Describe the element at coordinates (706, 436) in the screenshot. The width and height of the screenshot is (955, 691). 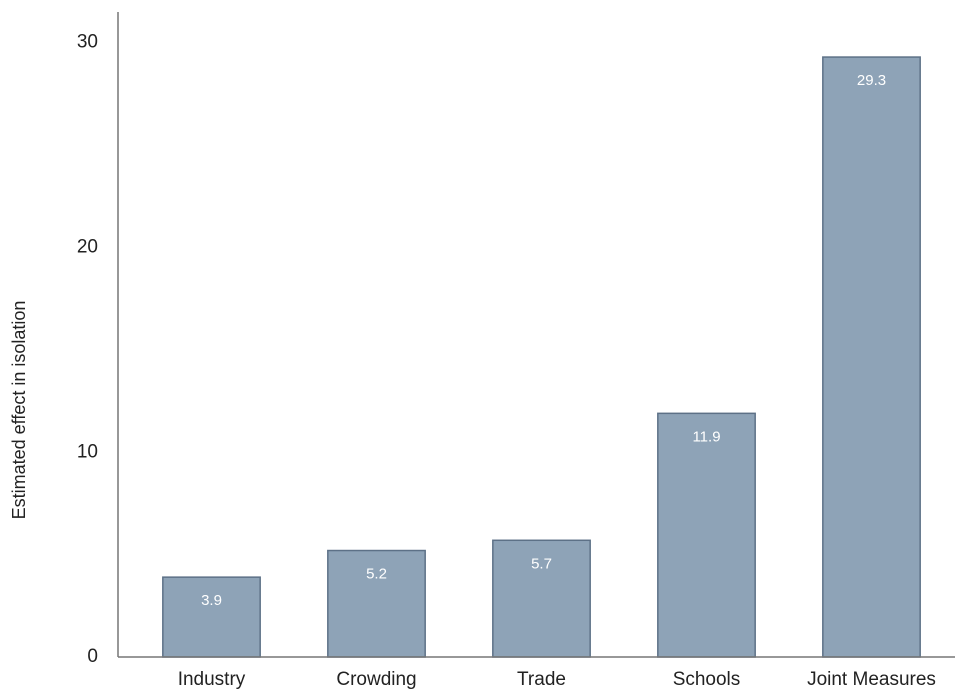
I see `value-label: 11.9` at that location.